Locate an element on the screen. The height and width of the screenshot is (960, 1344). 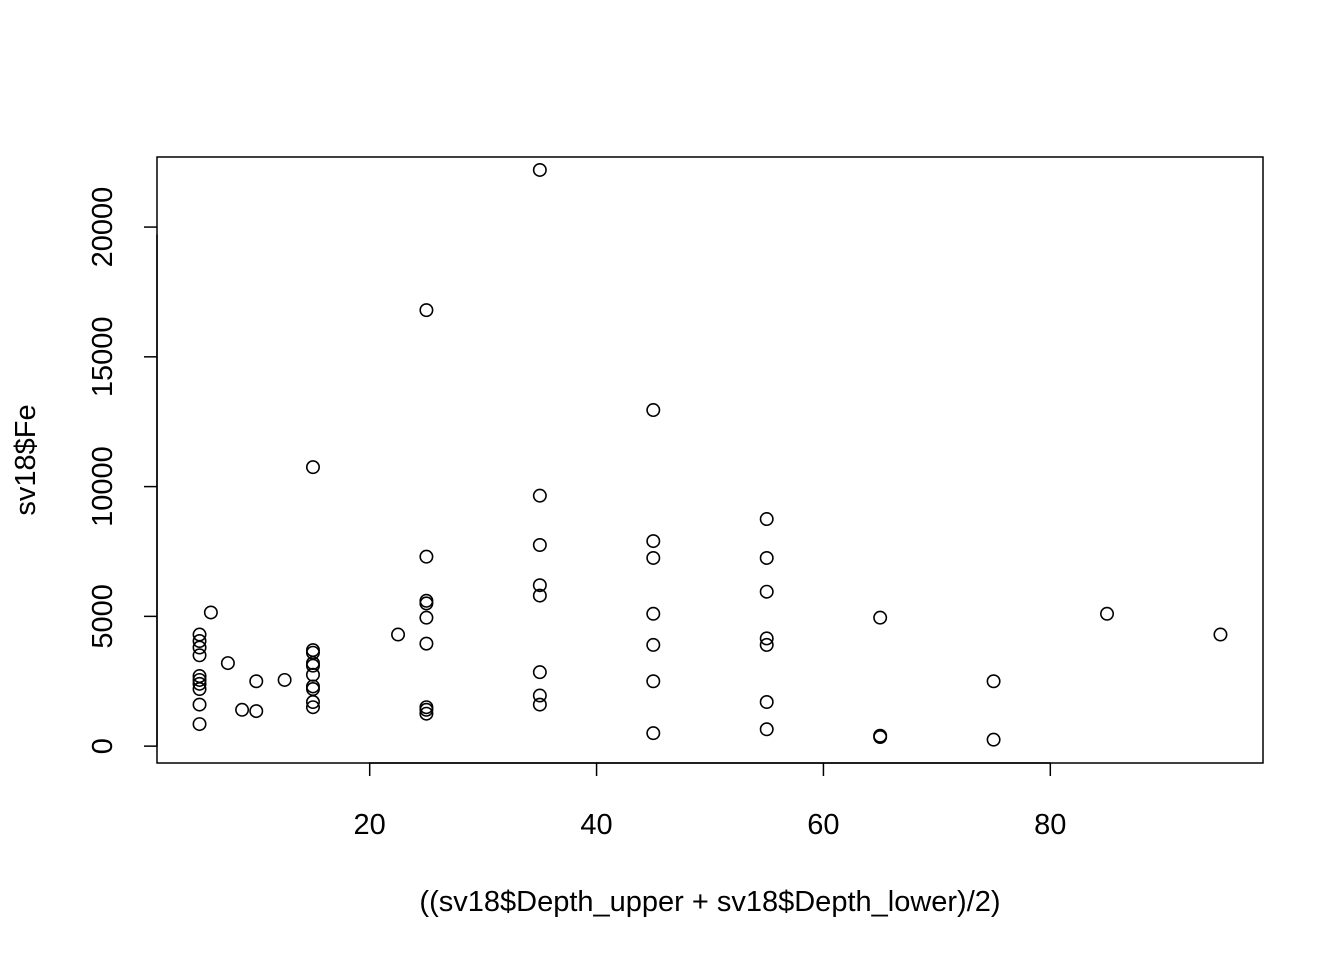
x-tick-label: 80 is located at coordinates (1050, 825).